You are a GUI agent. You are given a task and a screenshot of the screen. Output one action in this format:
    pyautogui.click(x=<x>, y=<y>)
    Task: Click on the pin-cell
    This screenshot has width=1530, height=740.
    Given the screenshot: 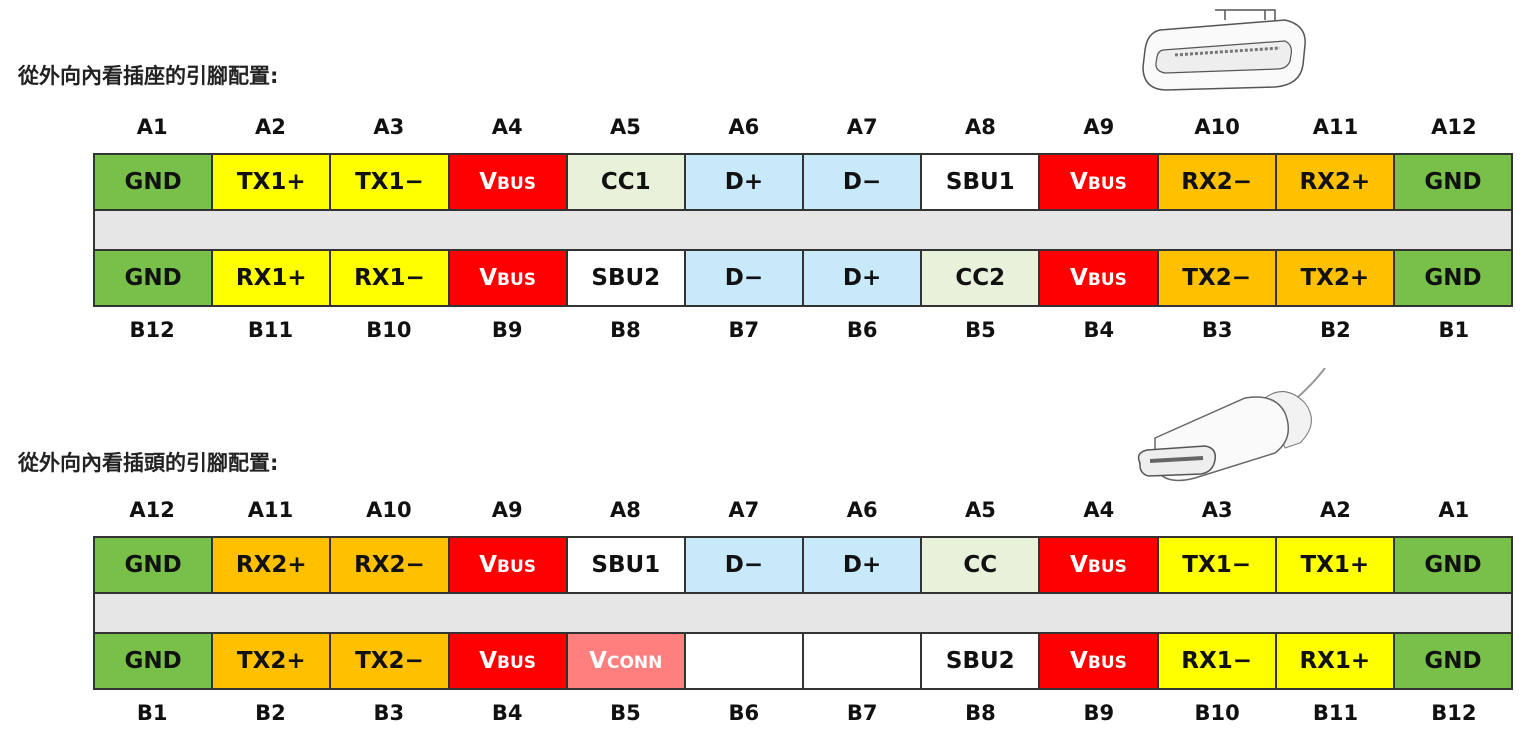 What is the action you would take?
    pyautogui.click(x=863, y=661)
    